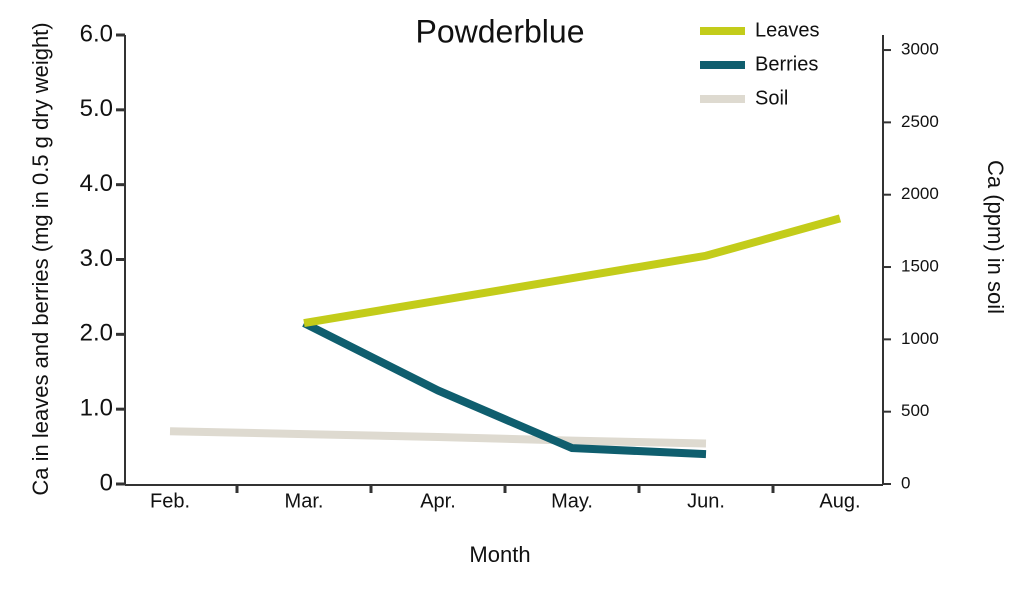 The height and width of the screenshot is (594, 1024). What do you see at coordinates (170, 501) in the screenshot?
I see `x-tick-label: Feb.` at bounding box center [170, 501].